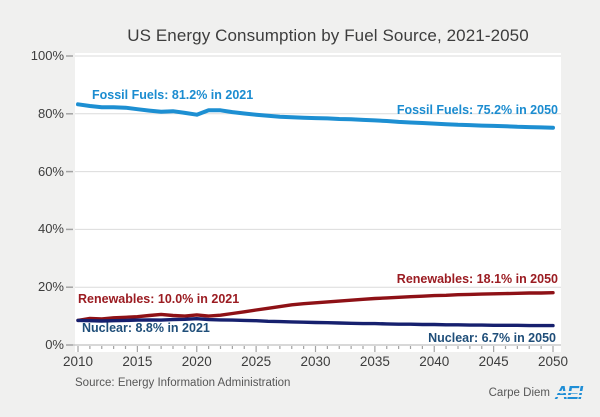 This screenshot has width=600, height=417. What do you see at coordinates (477, 110) in the screenshot?
I see `annotation-fossil-2050: Fossil Fuels: 75.2% in 2050` at bounding box center [477, 110].